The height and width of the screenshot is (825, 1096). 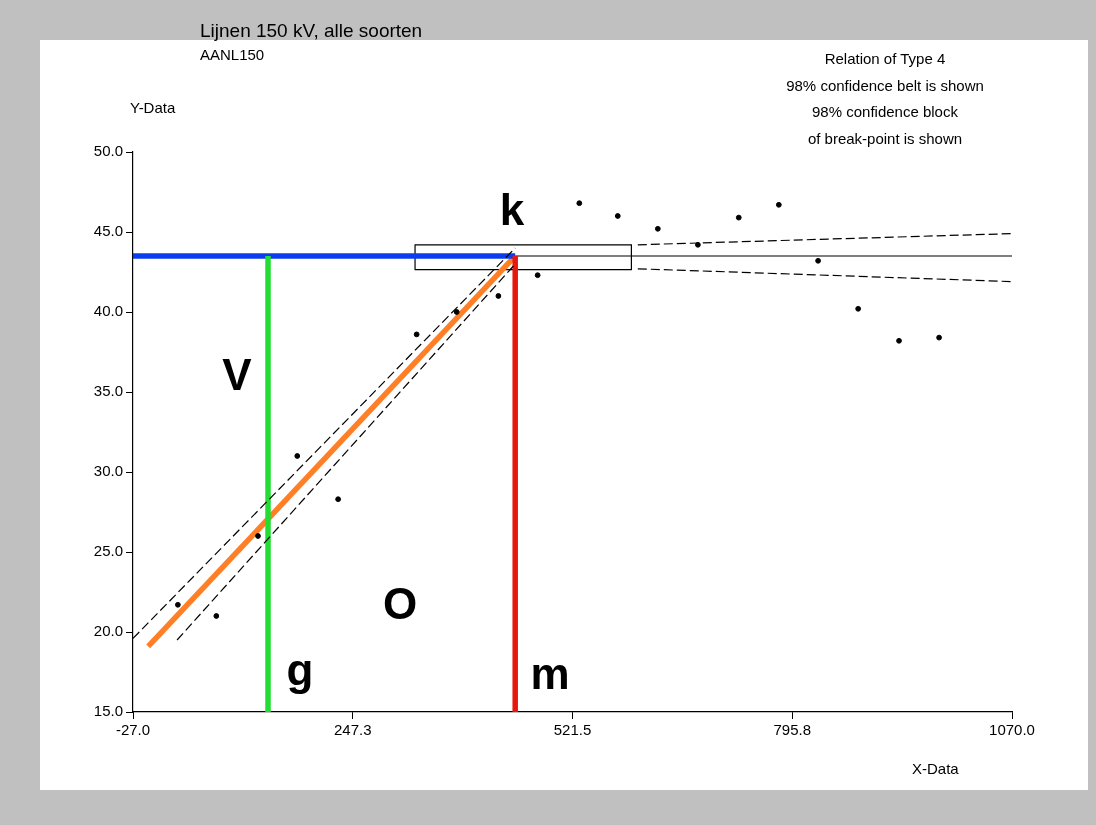 What do you see at coordinates (108, 231) in the screenshot?
I see `y-tick-label: 45.0` at bounding box center [108, 231].